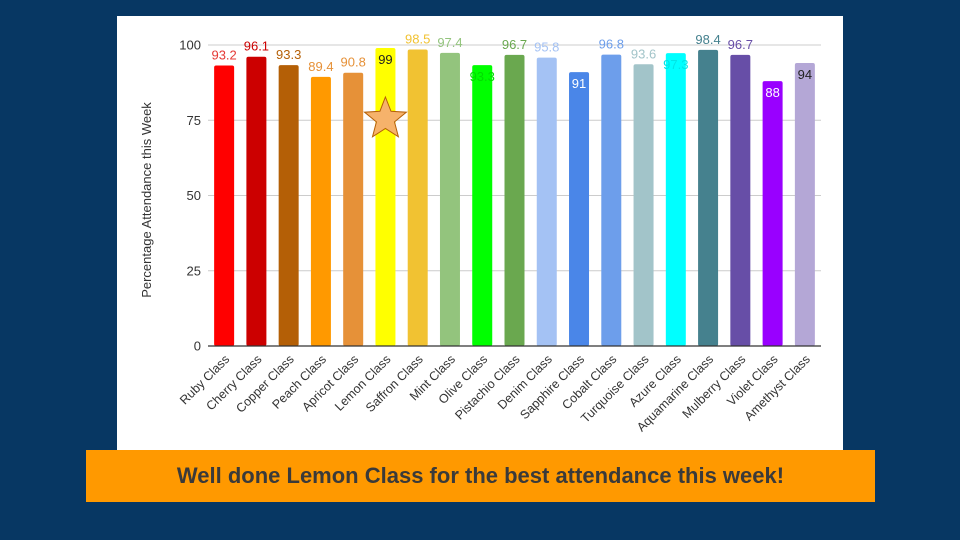 The height and width of the screenshot is (540, 960). I want to click on highlight-layer, so click(385, 116).